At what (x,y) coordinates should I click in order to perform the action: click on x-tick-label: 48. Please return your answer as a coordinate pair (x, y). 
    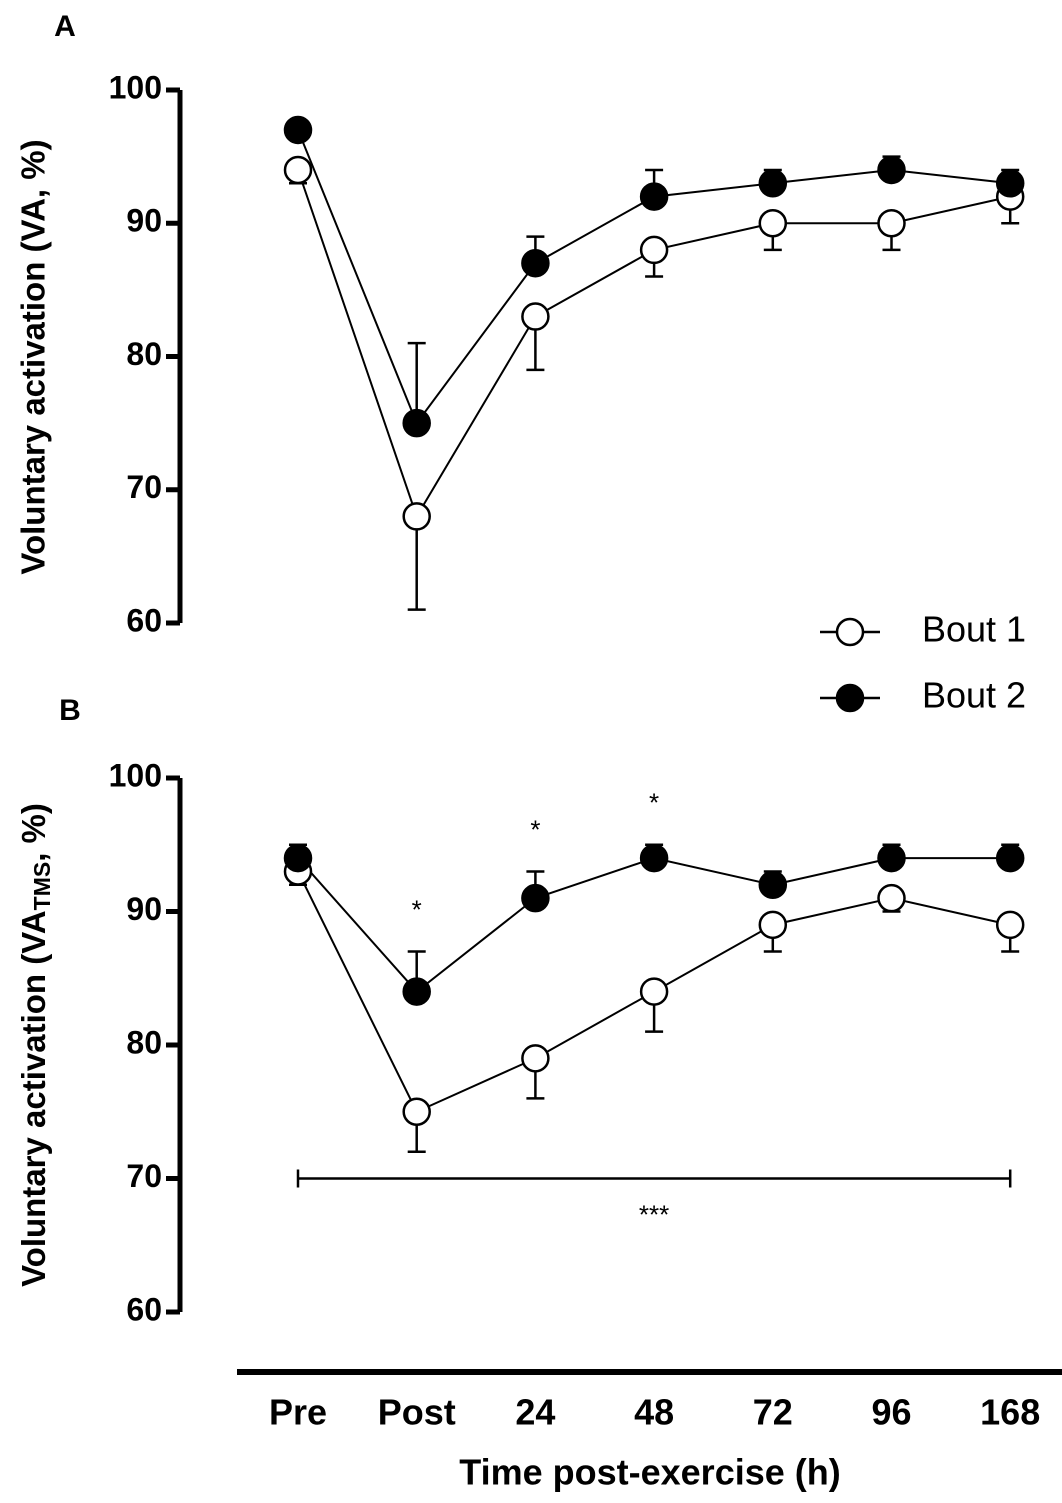
    Looking at the image, I should click on (654, 1412).